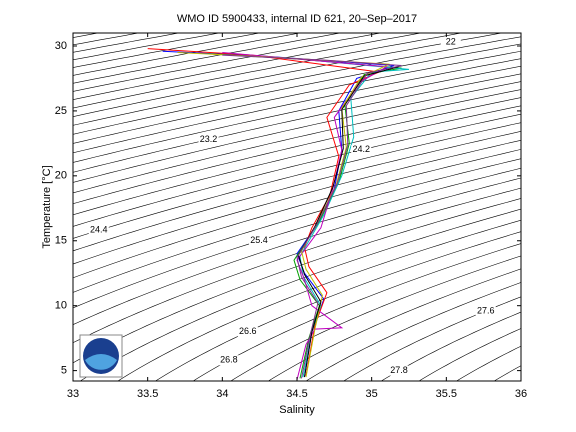 The width and height of the screenshot is (576, 432). What do you see at coordinates (61, 306) in the screenshot?
I see `y-tick-label: 10` at bounding box center [61, 306].